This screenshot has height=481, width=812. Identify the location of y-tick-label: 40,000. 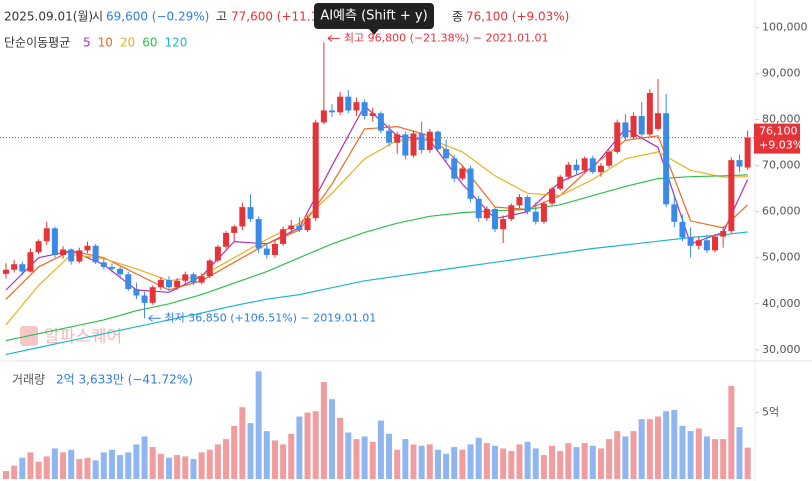
(781, 303).